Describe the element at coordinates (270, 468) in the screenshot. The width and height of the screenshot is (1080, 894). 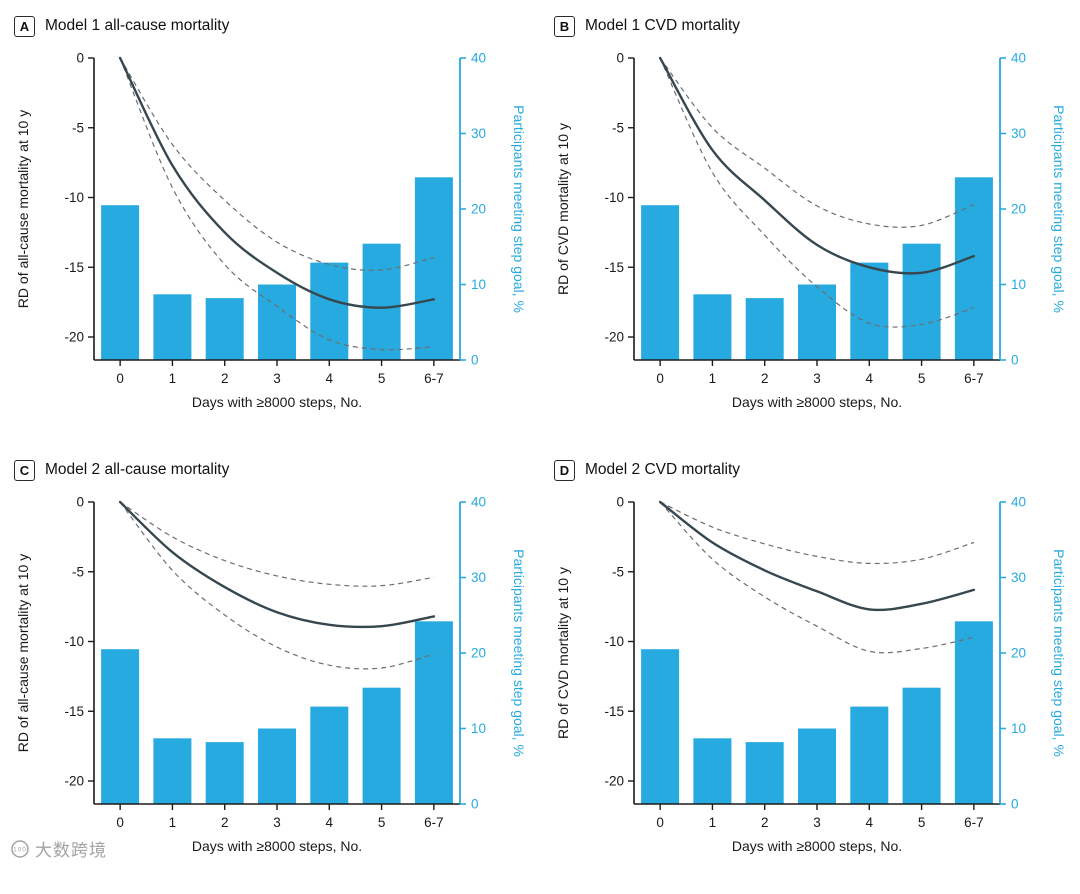
I see `panel-c-header: C Model 2 all-cause mortality` at that location.